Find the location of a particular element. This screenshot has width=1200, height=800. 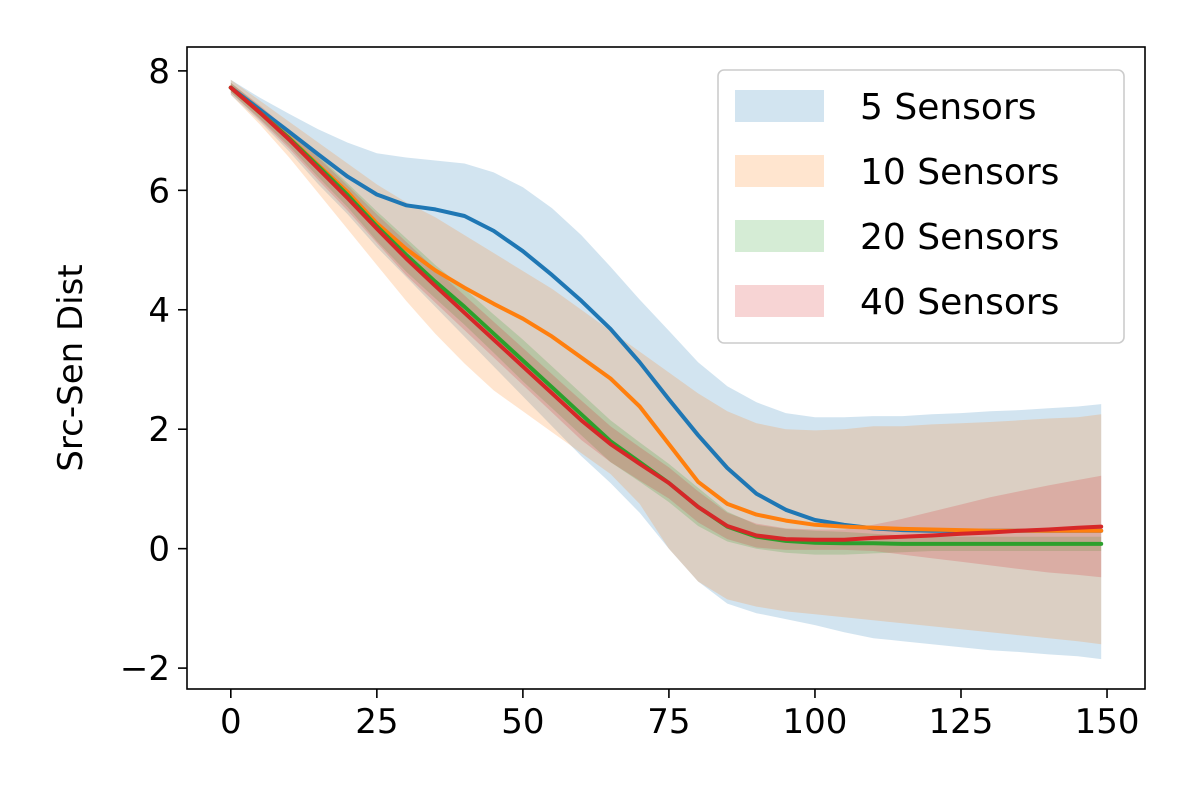

y-tick-label: 4 is located at coordinates (159, 311).